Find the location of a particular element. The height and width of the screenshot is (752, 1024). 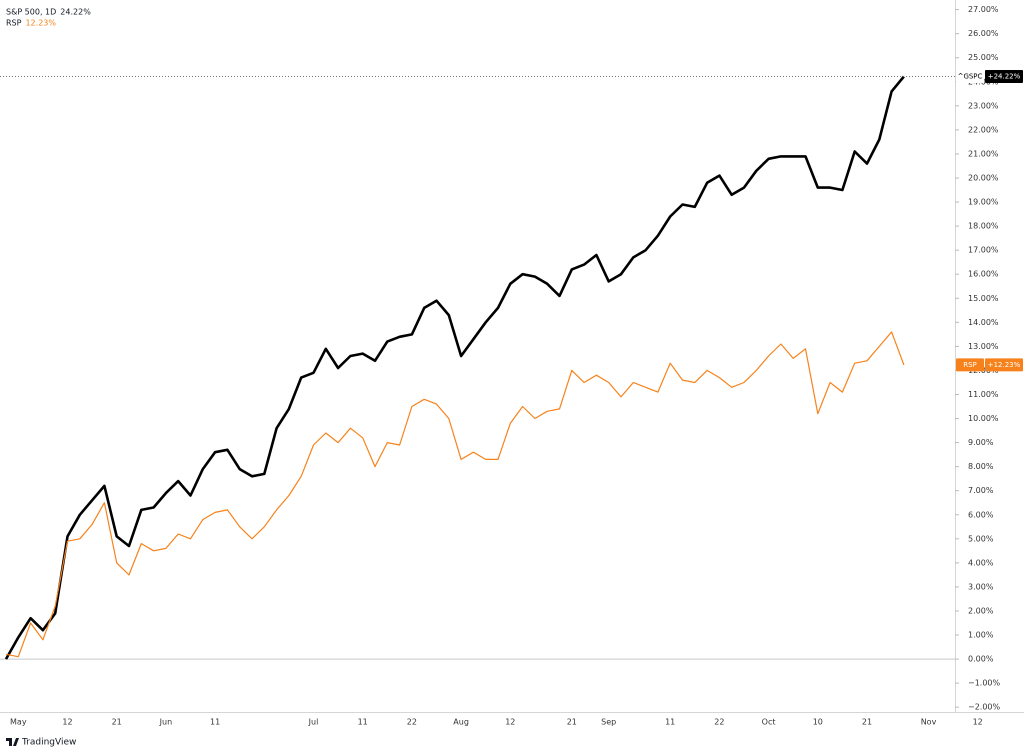

y-tick-label: 23.00% is located at coordinates (983, 105).